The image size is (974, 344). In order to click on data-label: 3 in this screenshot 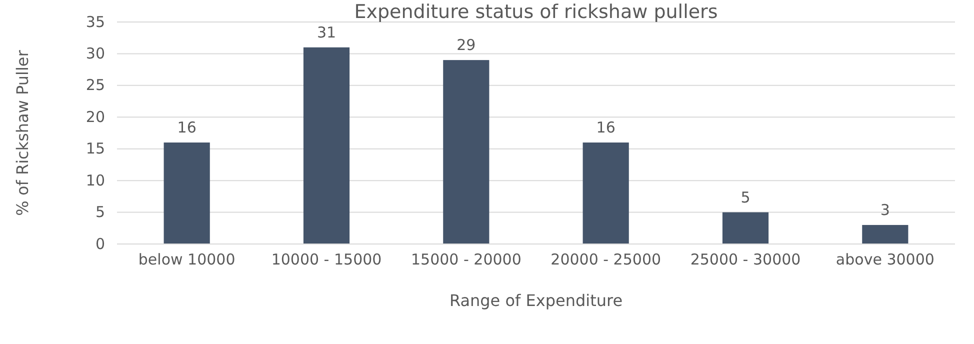, I will do `click(885, 209)`.